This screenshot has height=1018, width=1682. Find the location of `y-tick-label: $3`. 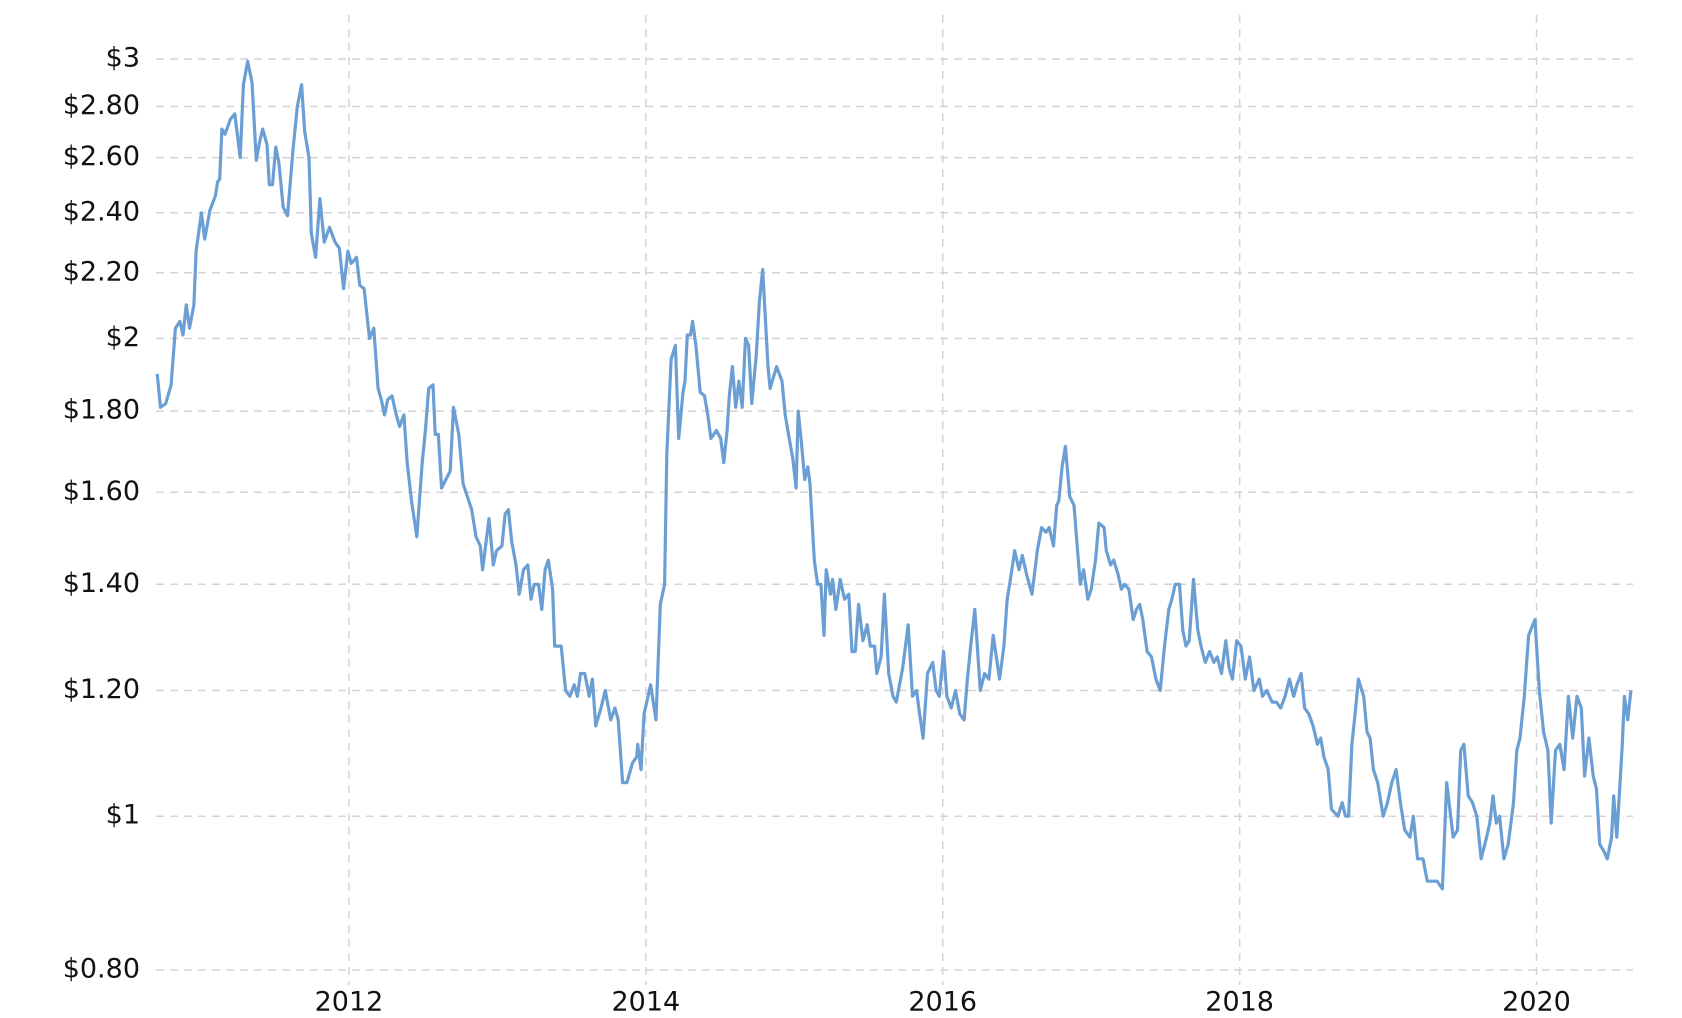

y-tick-label: $3 is located at coordinates (123, 58).